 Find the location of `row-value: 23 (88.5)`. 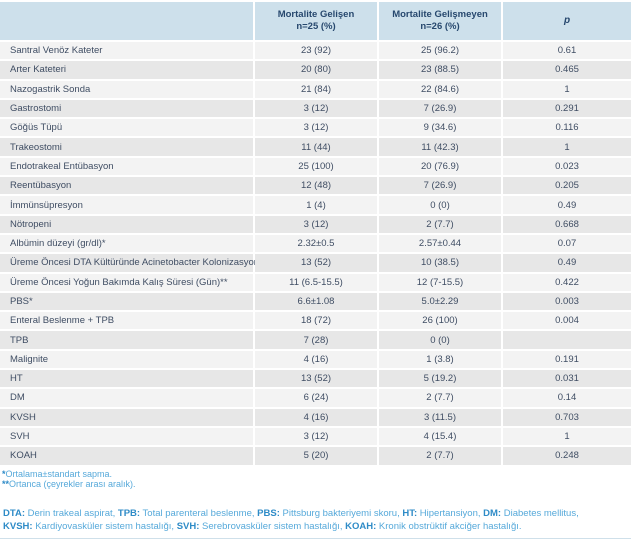

row-value: 23 (88.5) is located at coordinates (440, 70).